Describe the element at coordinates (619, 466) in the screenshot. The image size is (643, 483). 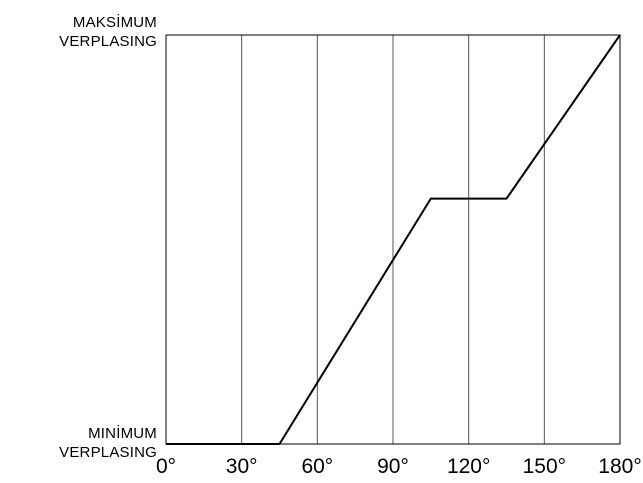
I see `x-tick-label-180: 180°` at that location.